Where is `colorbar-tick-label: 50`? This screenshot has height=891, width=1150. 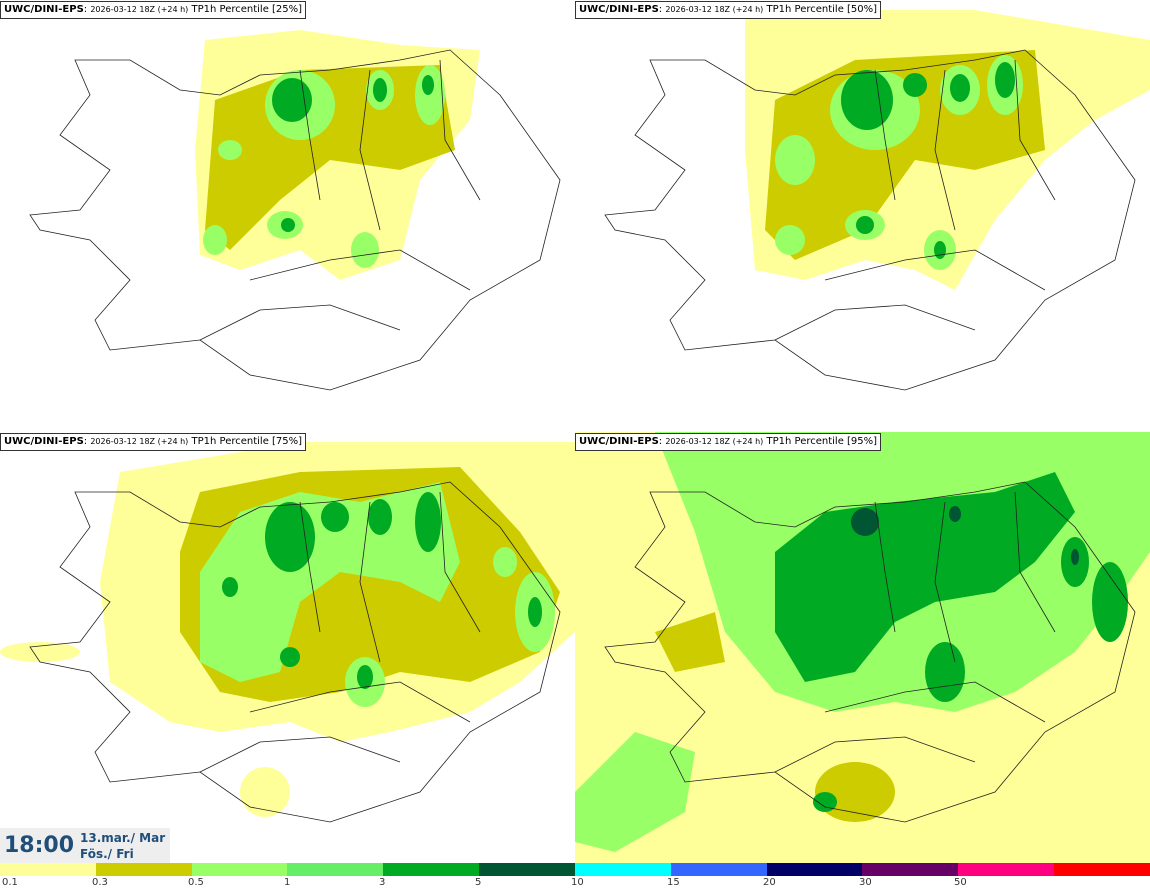
colorbar-tick-label: 50 is located at coordinates (960, 882).